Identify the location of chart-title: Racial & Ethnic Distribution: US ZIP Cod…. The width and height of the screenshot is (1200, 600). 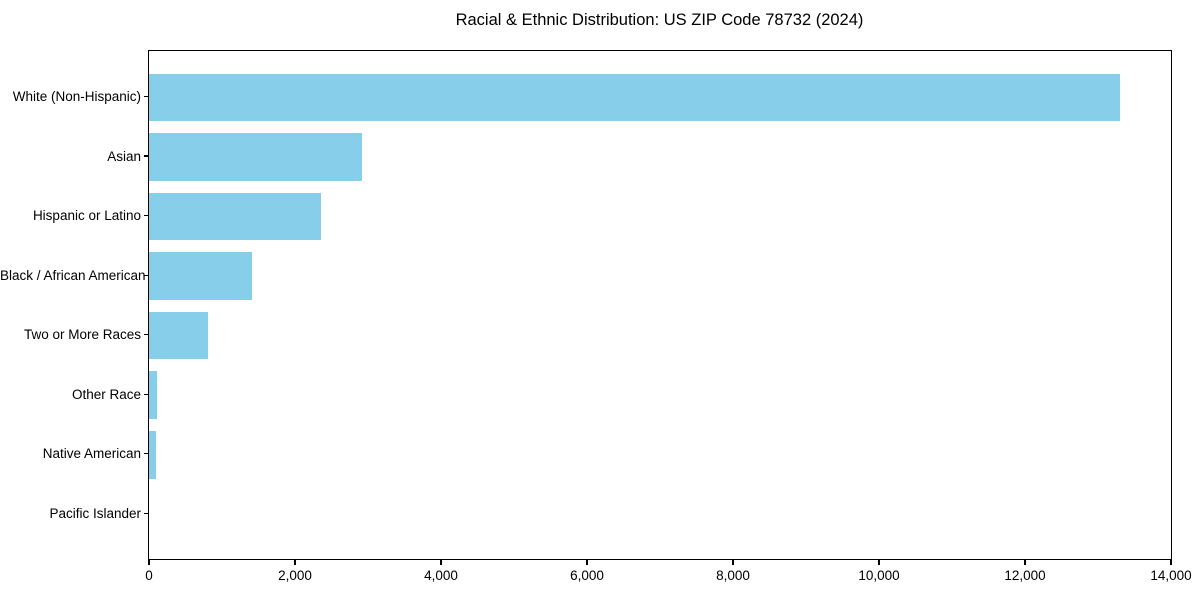
(659, 20).